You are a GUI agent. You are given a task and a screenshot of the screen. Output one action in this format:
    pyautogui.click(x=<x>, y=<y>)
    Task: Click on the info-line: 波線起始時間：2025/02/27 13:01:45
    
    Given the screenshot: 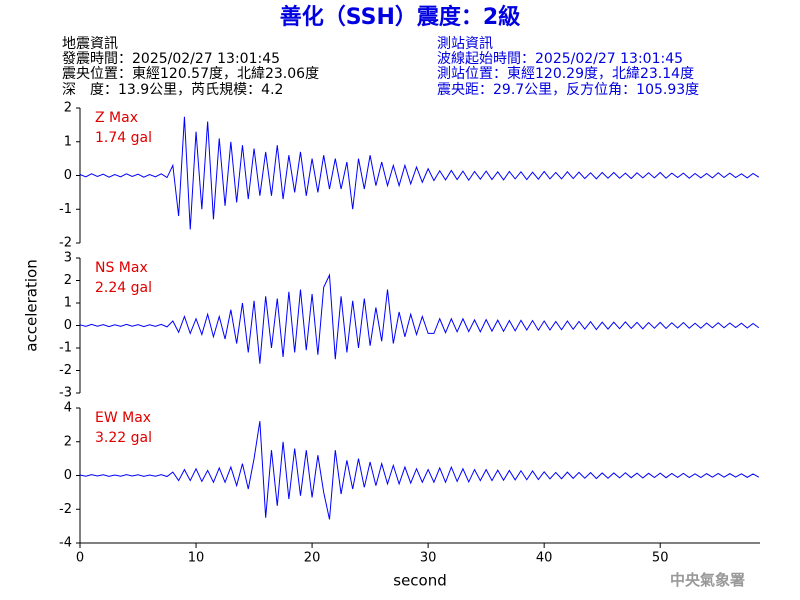 What is the action you would take?
    pyautogui.click(x=560, y=59)
    